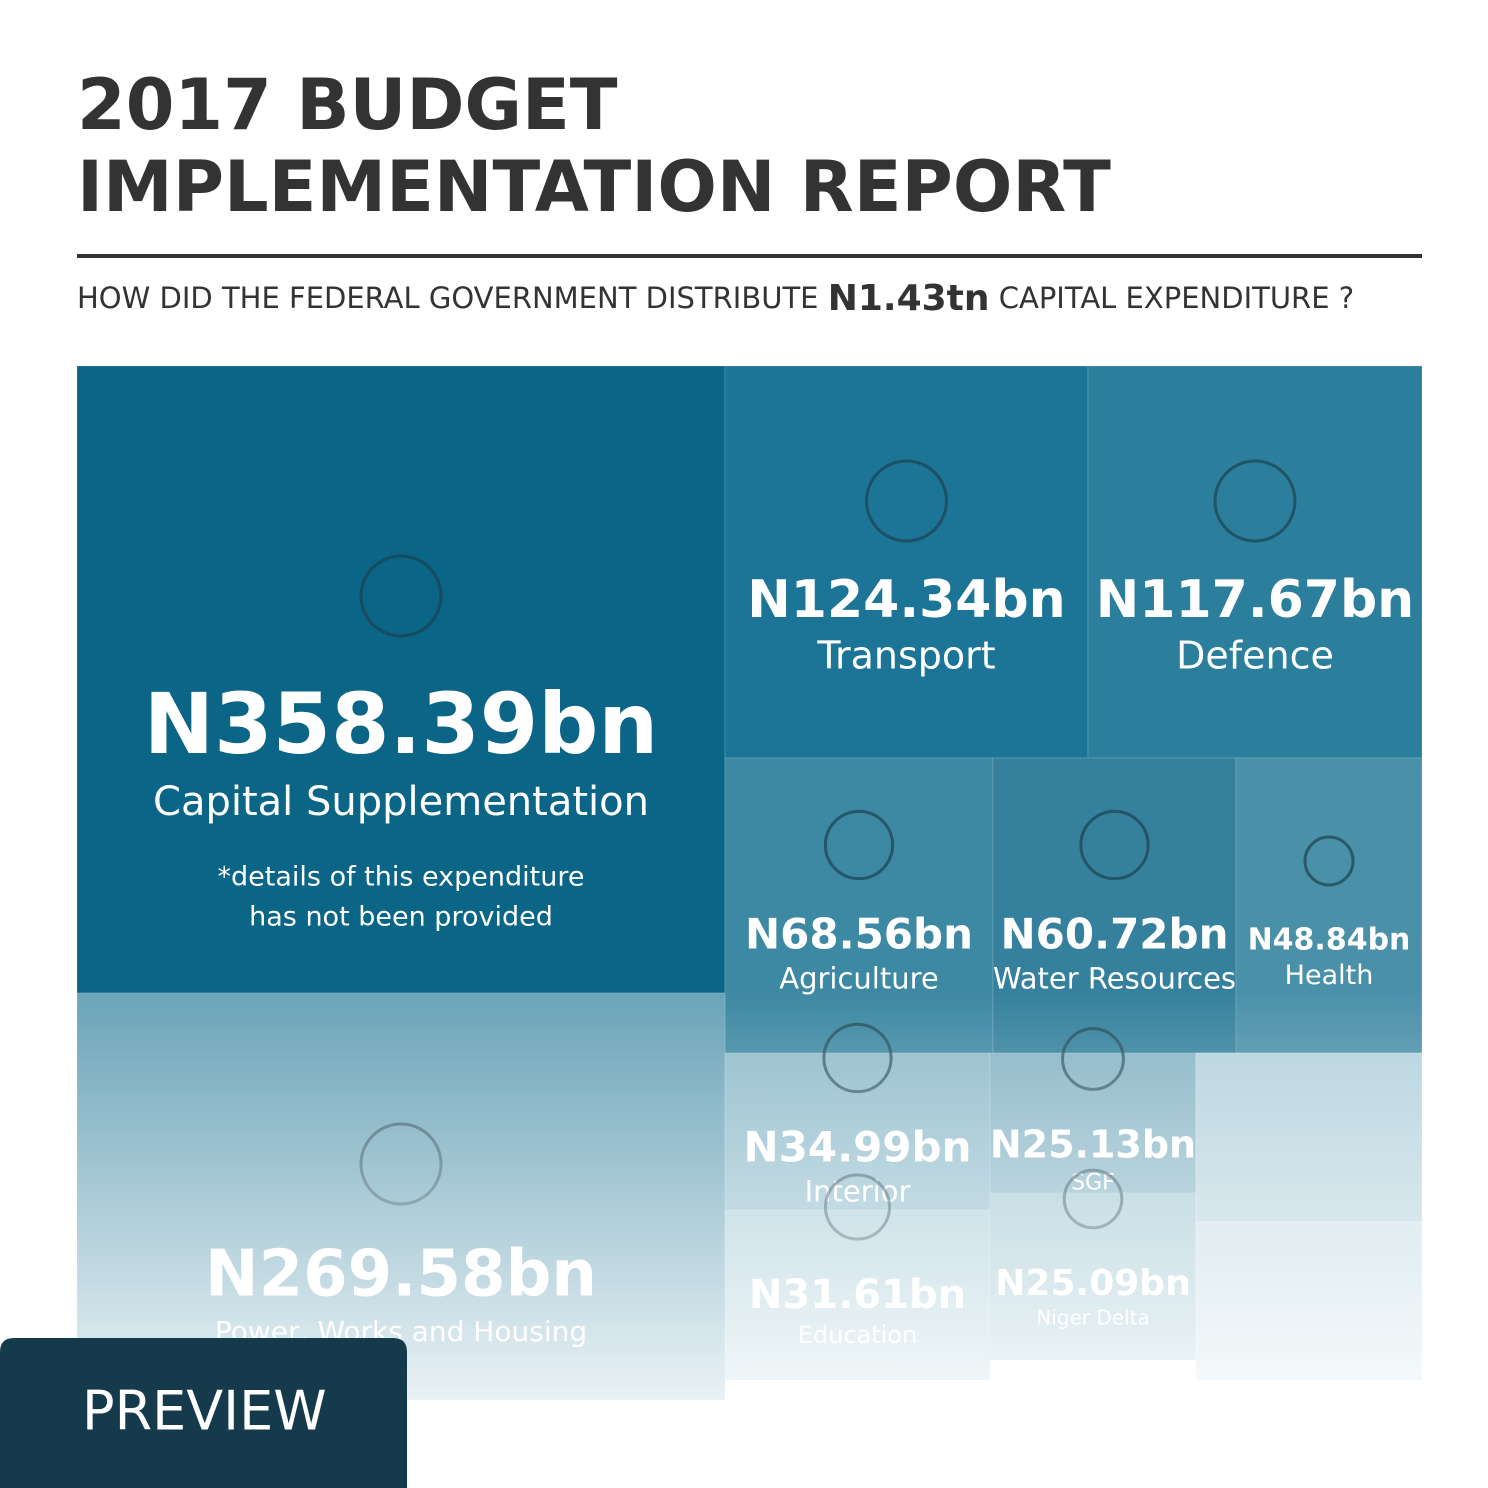 The width and height of the screenshot is (1488, 1488). I want to click on tile-note: has not been provided, so click(401, 917).